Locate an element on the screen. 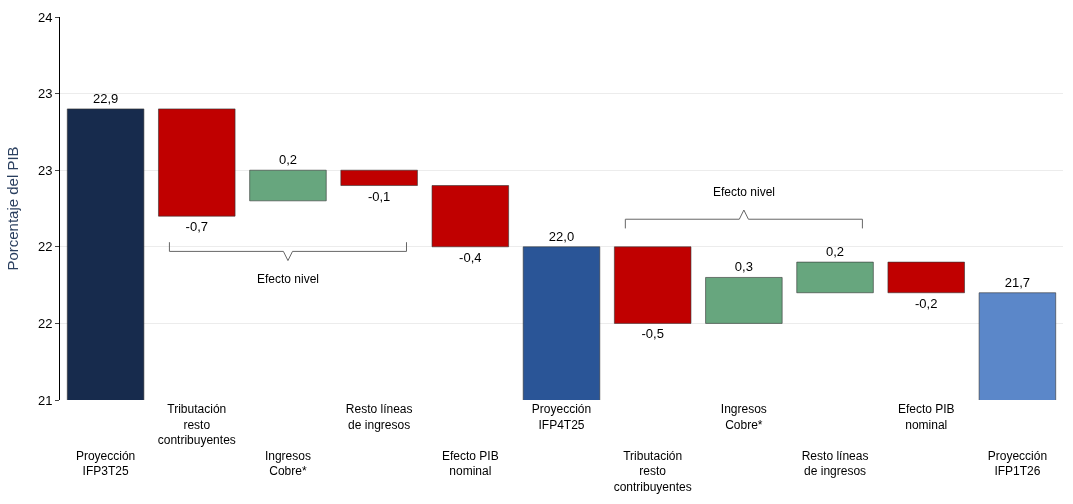 The height and width of the screenshot is (504, 1073). x-tick-label: Proyección IFP4T25 is located at coordinates (561, 417).